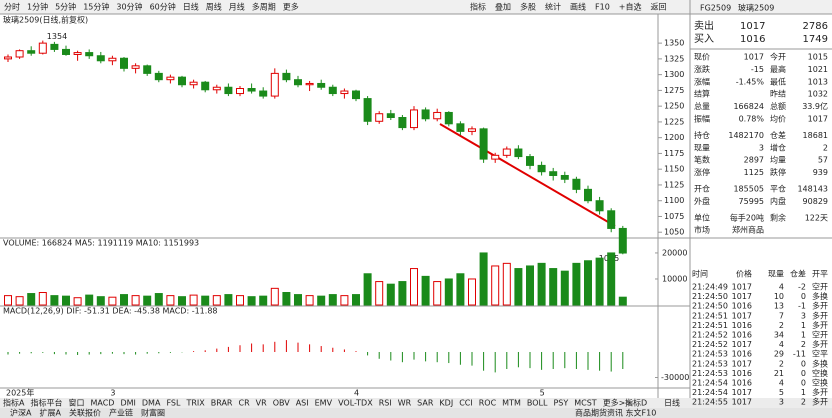 This screenshot has height=418, width=832. I want to click on indicator-tab: PSY, so click(560, 403).